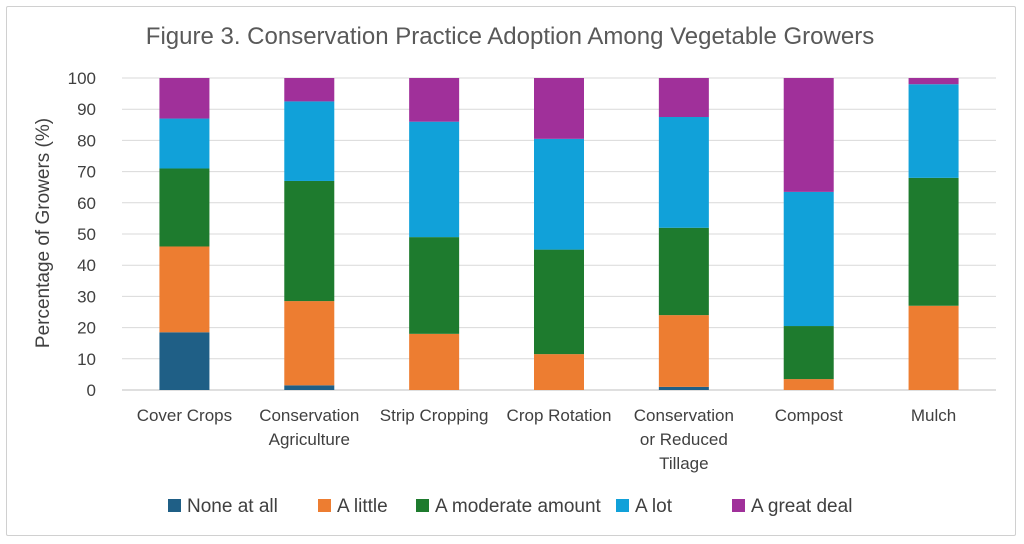 Image resolution: width=1024 pixels, height=544 pixels. I want to click on x-tick-label-line: Compost, so click(809, 415).